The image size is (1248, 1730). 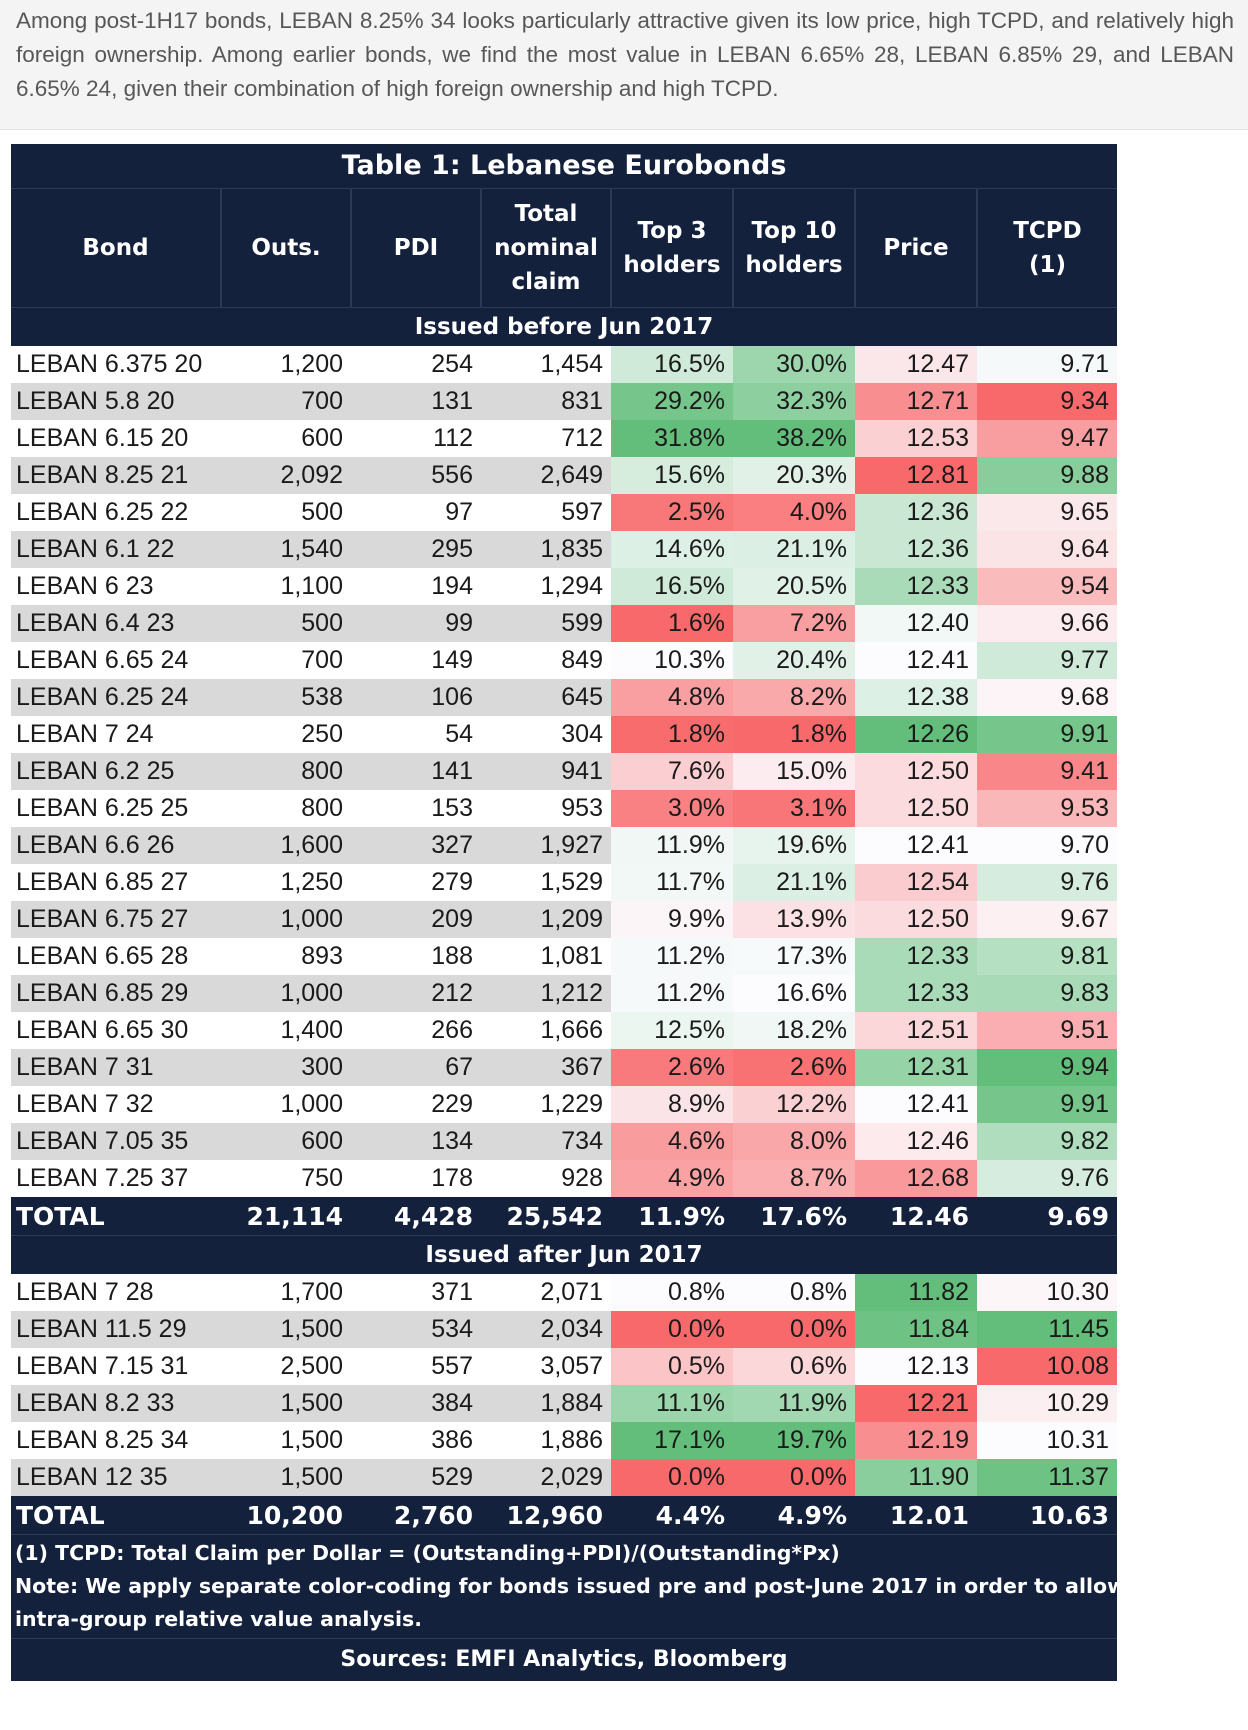 I want to click on cell-total-claim: 1,454, so click(x=546, y=364).